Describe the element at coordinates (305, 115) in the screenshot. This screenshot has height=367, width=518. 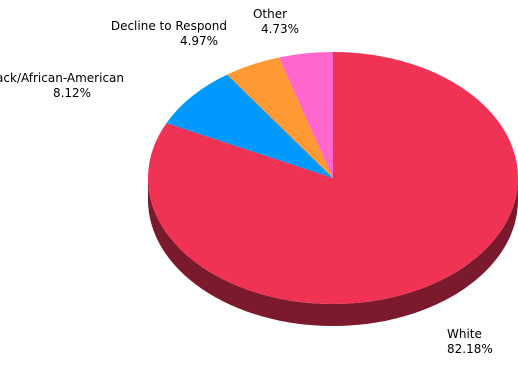
I see `pie-slice-other` at that location.